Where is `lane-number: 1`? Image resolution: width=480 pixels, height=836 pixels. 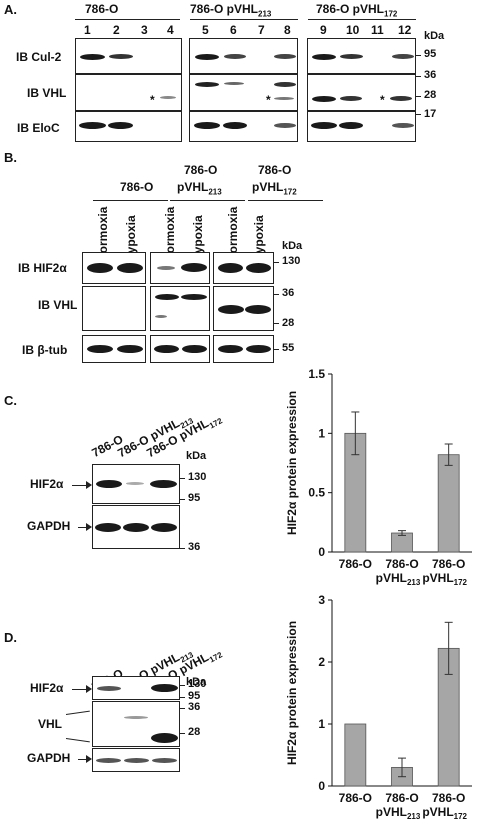
lane-number: 1 is located at coordinates (87, 30).